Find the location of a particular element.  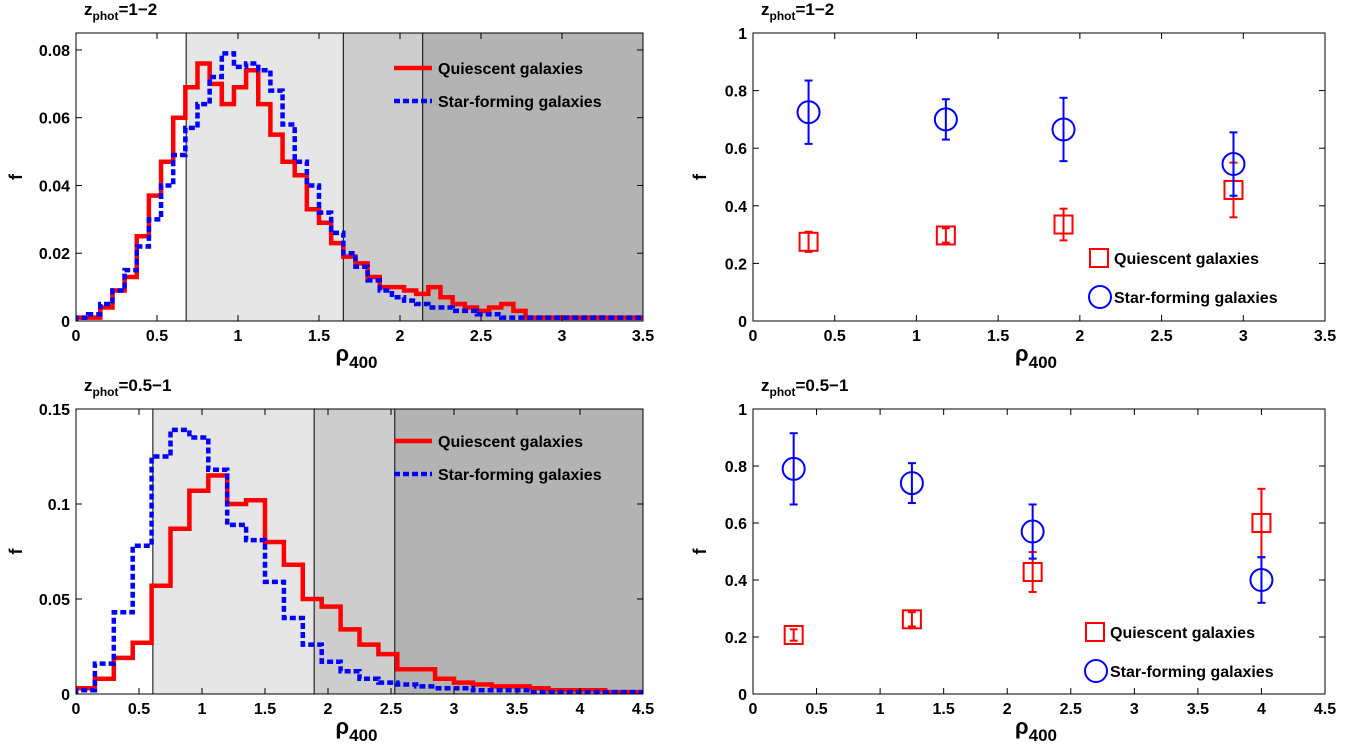

histogram-line-quiescent is located at coordinates (359, 583).